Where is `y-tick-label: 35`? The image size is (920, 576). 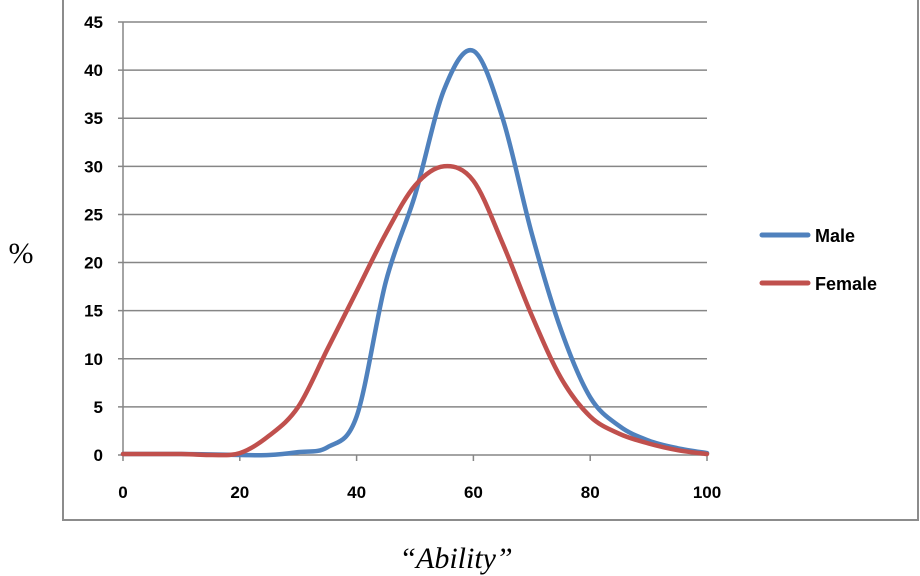 y-tick-label: 35 is located at coordinates (93, 118).